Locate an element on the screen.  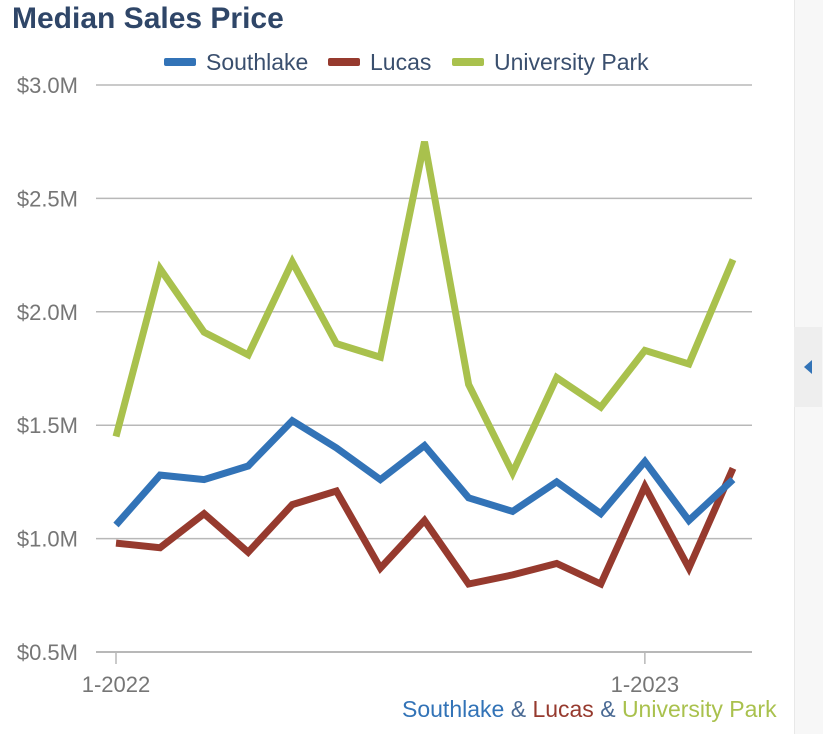
collapse-panel-button is located at coordinates (808, 367).